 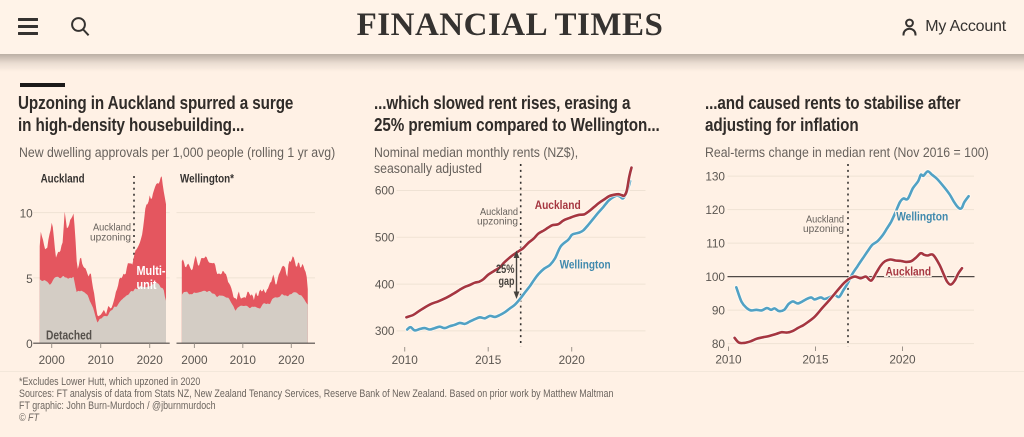 I want to click on svg-text: 0, so click(x=29, y=344).